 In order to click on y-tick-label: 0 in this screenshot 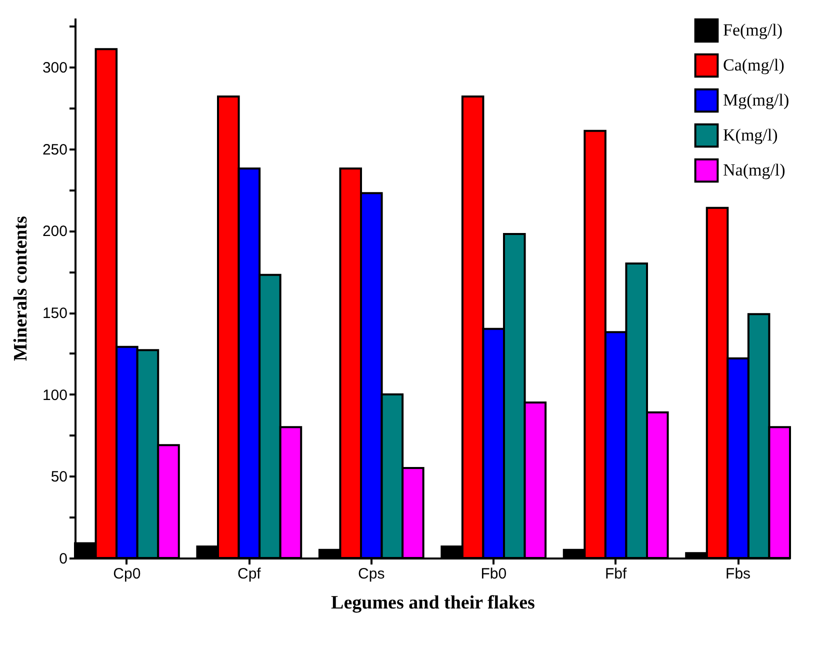, I will do `click(63, 559)`.